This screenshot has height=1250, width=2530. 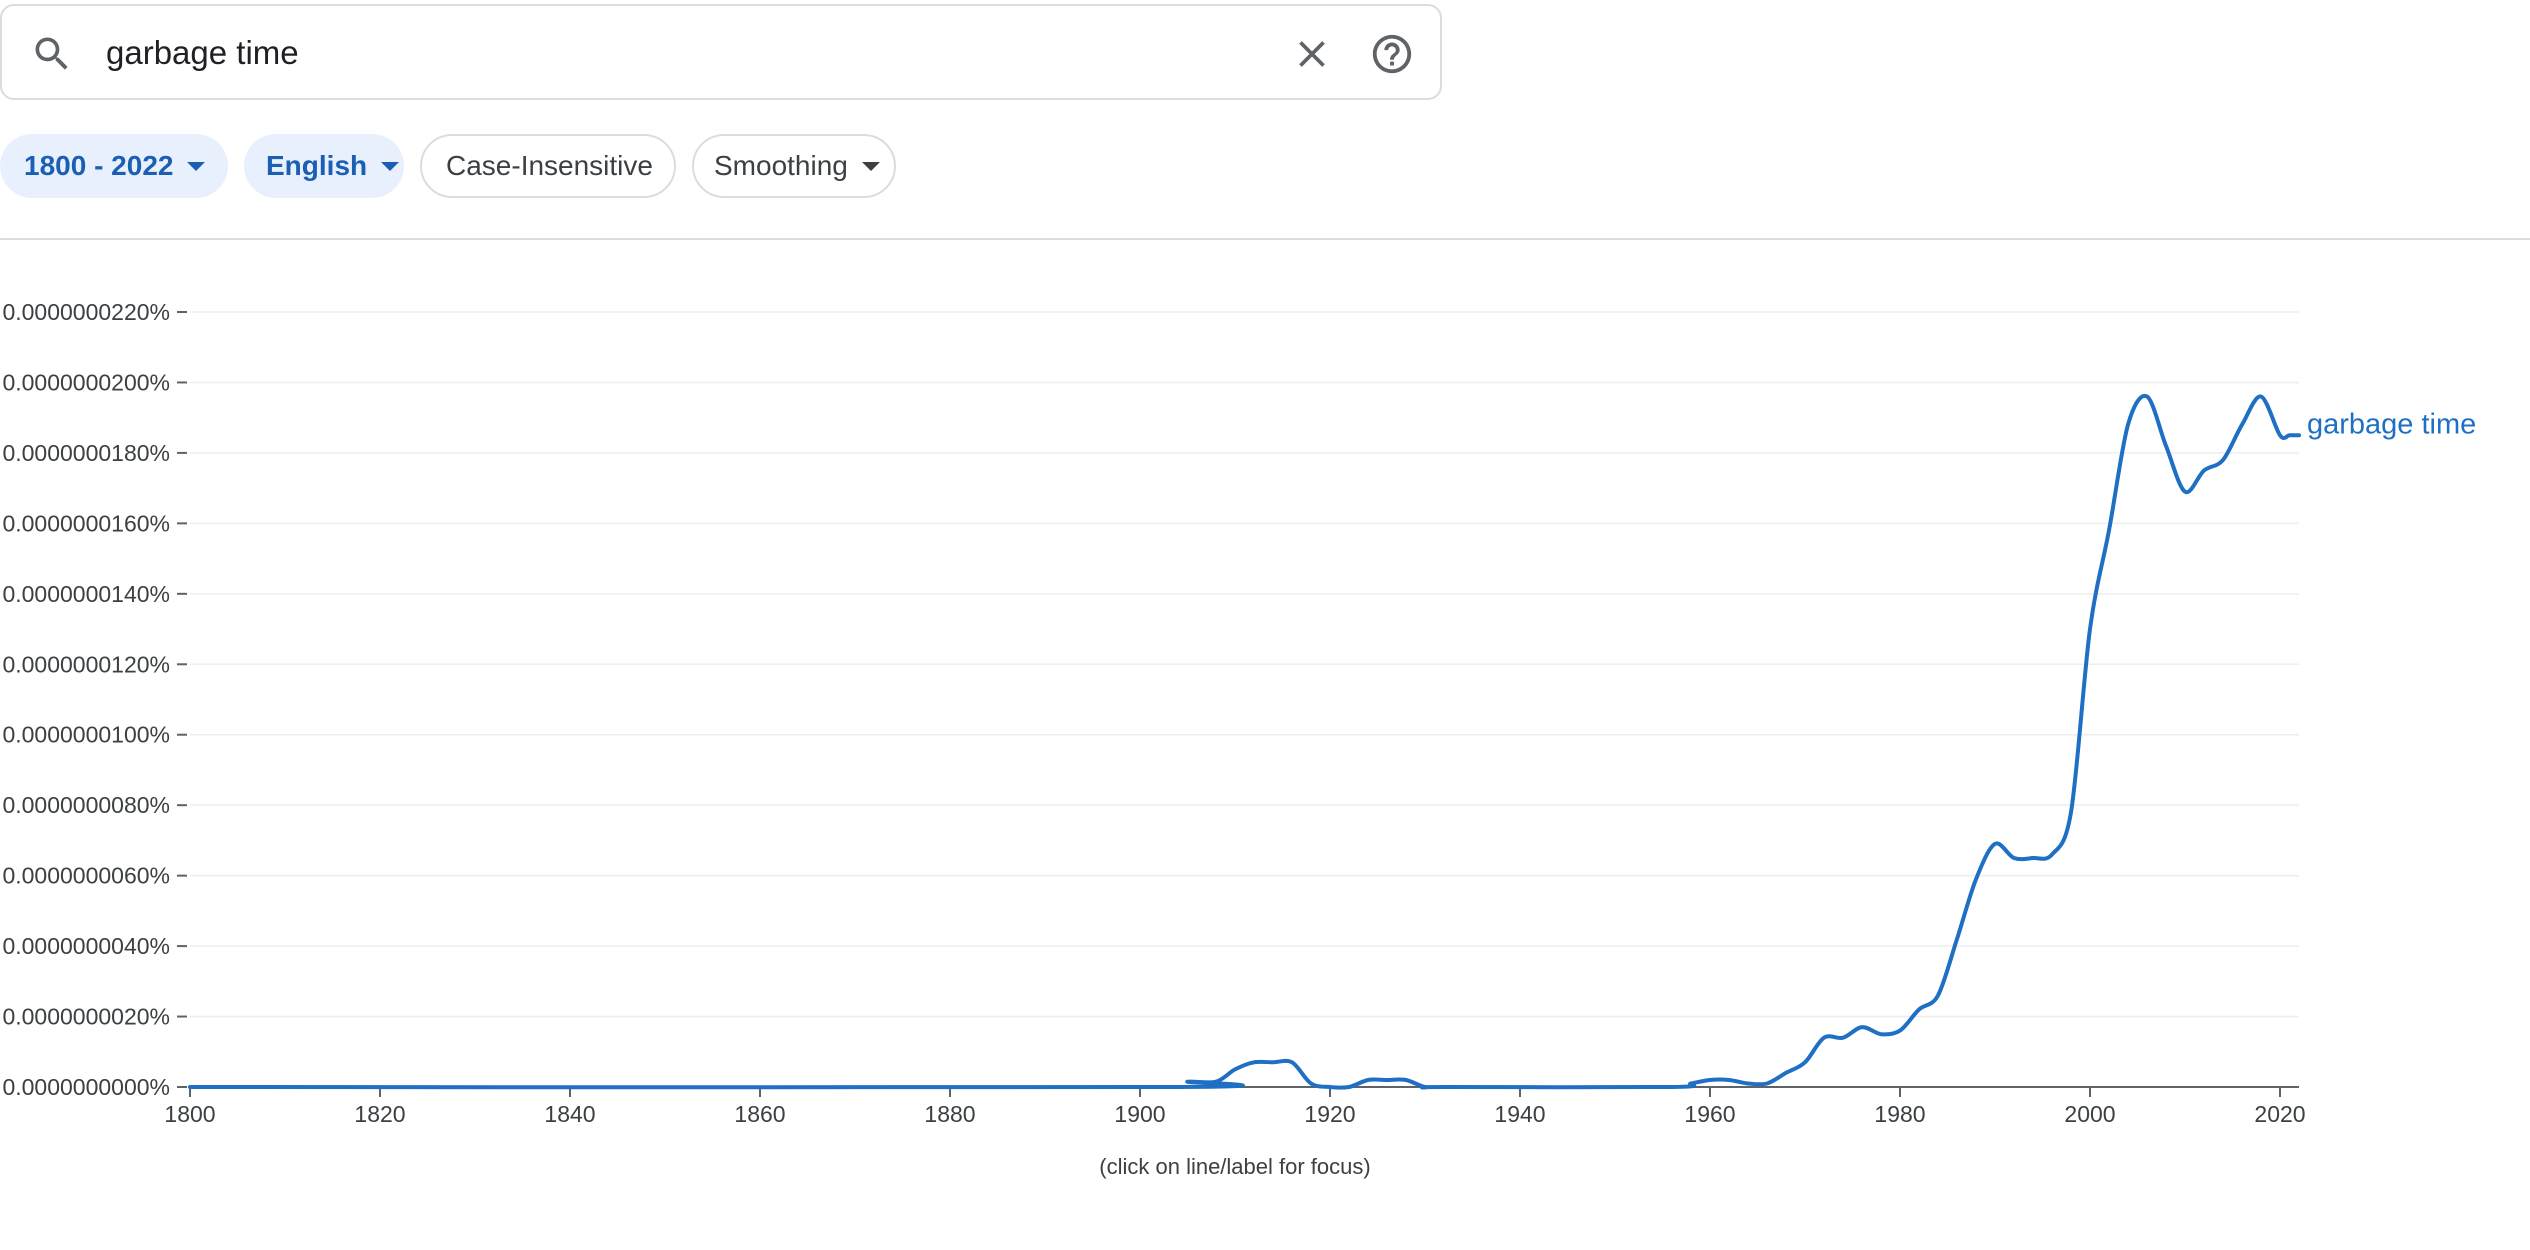 I want to click on y-tick-label: 0.0000000180%, so click(x=86, y=453).